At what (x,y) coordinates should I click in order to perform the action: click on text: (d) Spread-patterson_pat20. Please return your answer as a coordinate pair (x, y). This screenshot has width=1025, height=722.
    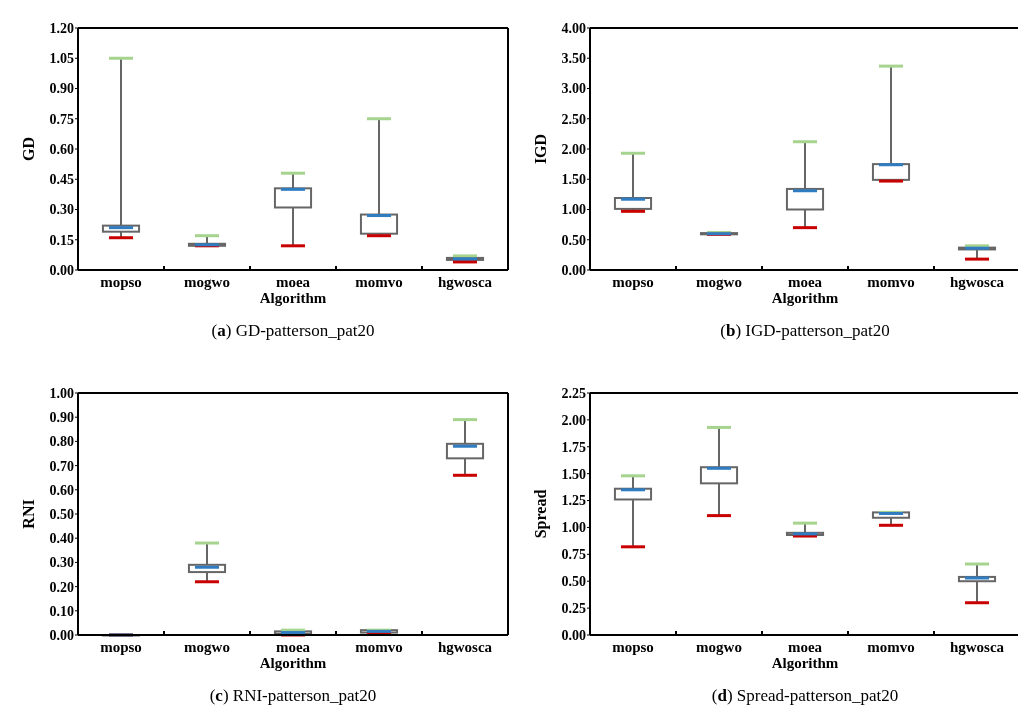
    Looking at the image, I should click on (805, 695).